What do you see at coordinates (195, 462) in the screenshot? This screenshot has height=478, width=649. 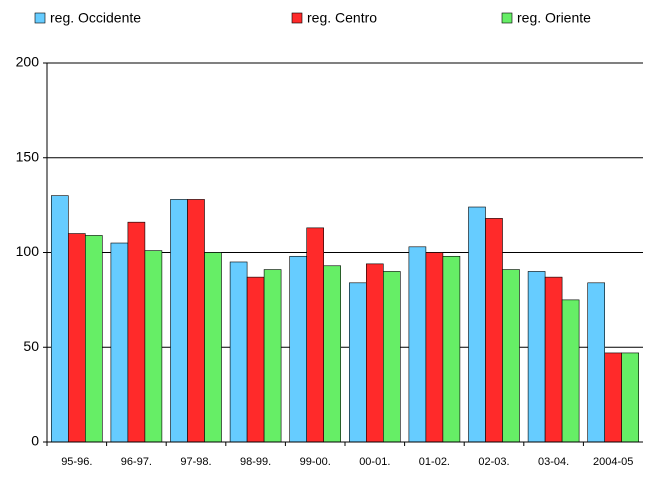 I see `x-tick-label: 97-98.` at bounding box center [195, 462].